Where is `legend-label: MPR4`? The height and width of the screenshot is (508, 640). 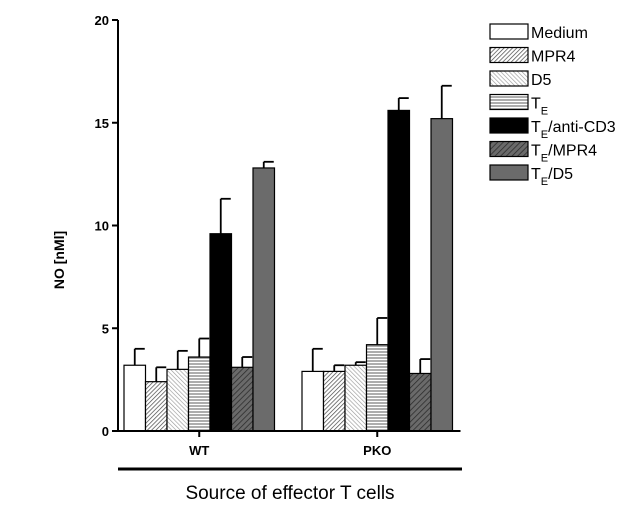 legend-label: MPR4 is located at coordinates (553, 57).